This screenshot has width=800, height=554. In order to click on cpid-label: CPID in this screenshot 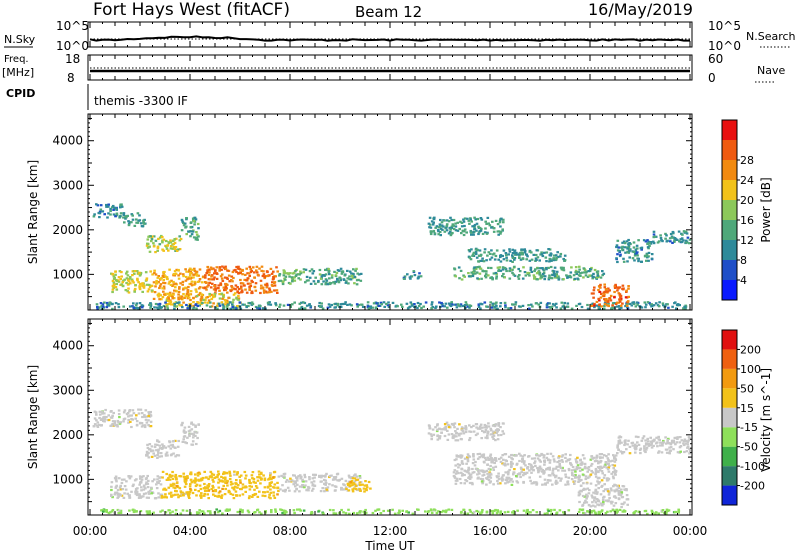, I will do `click(20, 93)`.